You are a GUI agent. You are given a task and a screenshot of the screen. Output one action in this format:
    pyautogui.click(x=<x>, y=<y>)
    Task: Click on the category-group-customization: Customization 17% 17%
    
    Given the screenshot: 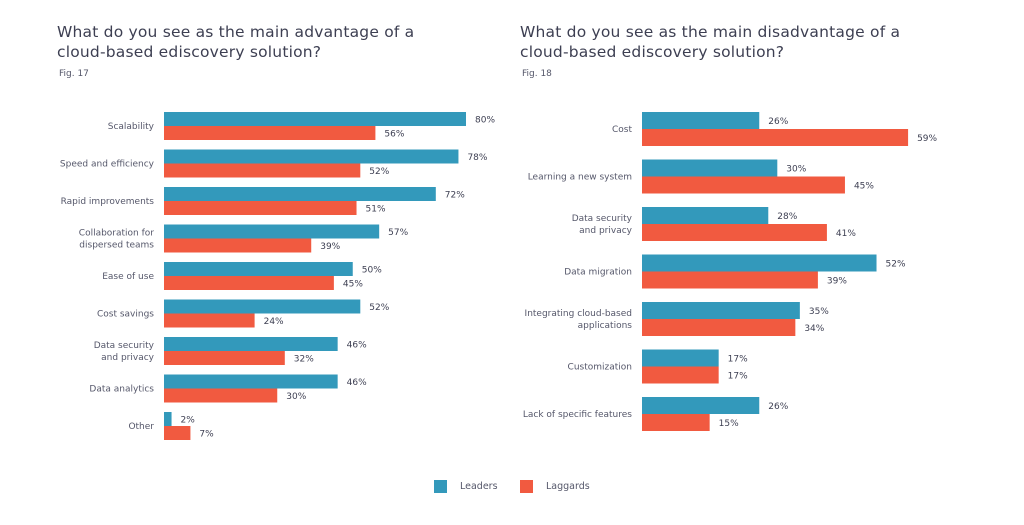 What is the action you would take?
    pyautogui.click(x=658, y=366)
    